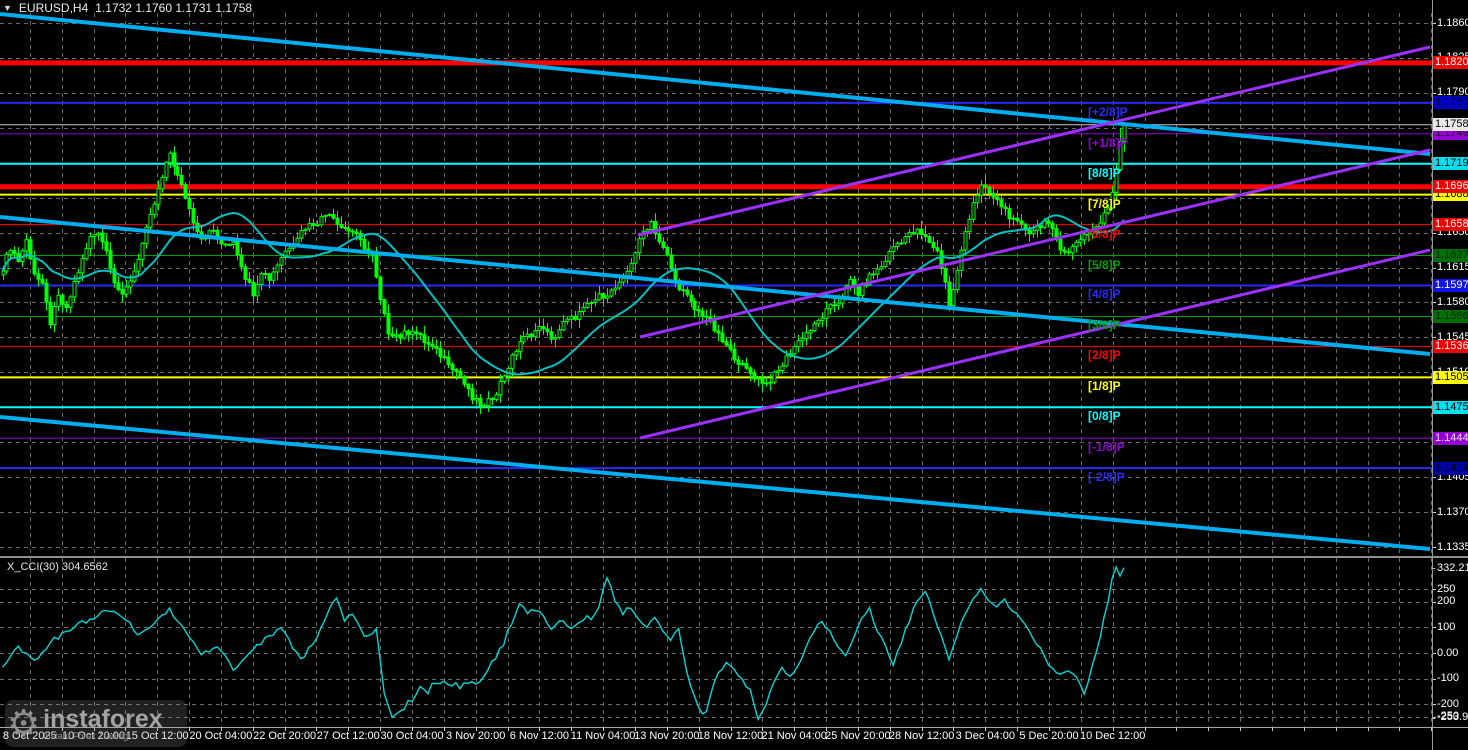  Describe the element at coordinates (157, 736) in the screenshot. I see `time-tick-label: 15 Oct 12:00` at that location.